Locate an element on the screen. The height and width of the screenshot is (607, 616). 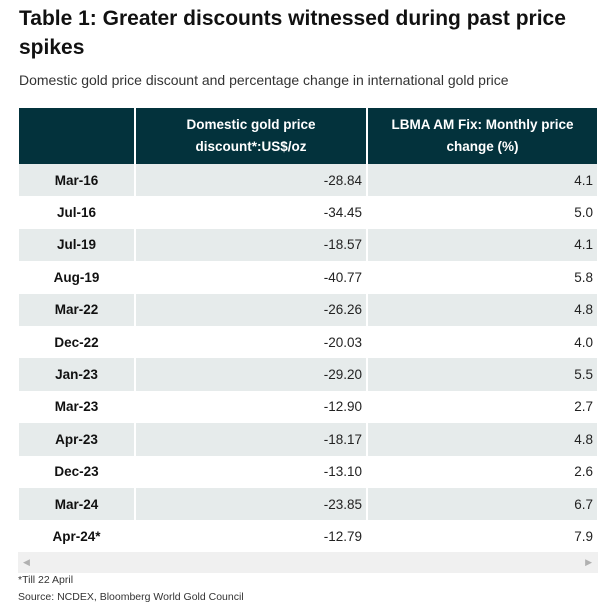
period-cell: Apr-23 is located at coordinates (77, 439).